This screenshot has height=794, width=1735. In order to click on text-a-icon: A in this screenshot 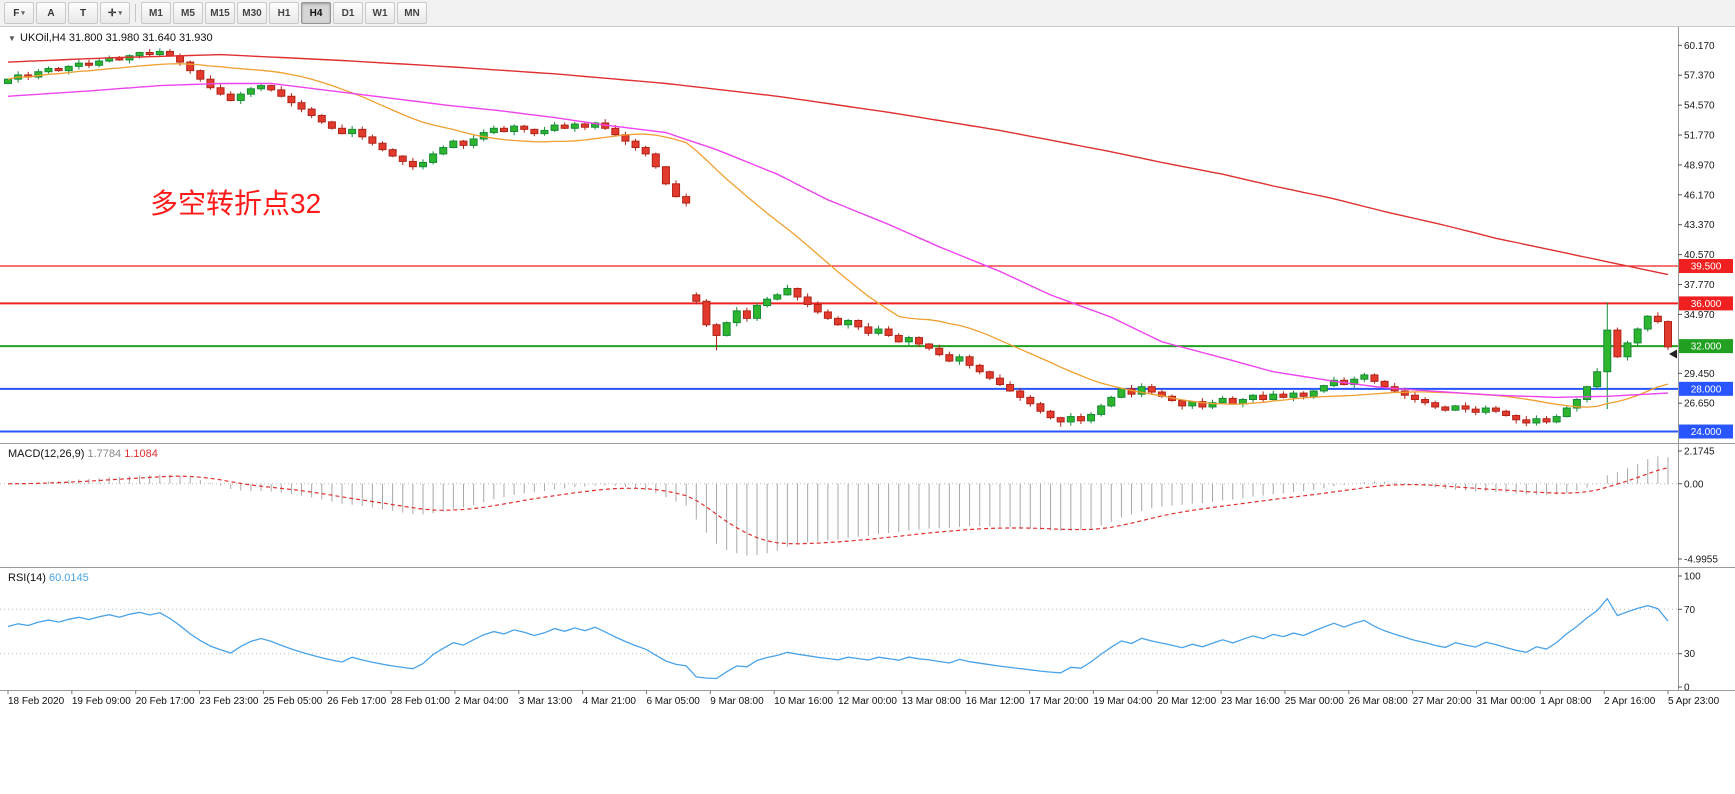, I will do `click(51, 13)`.